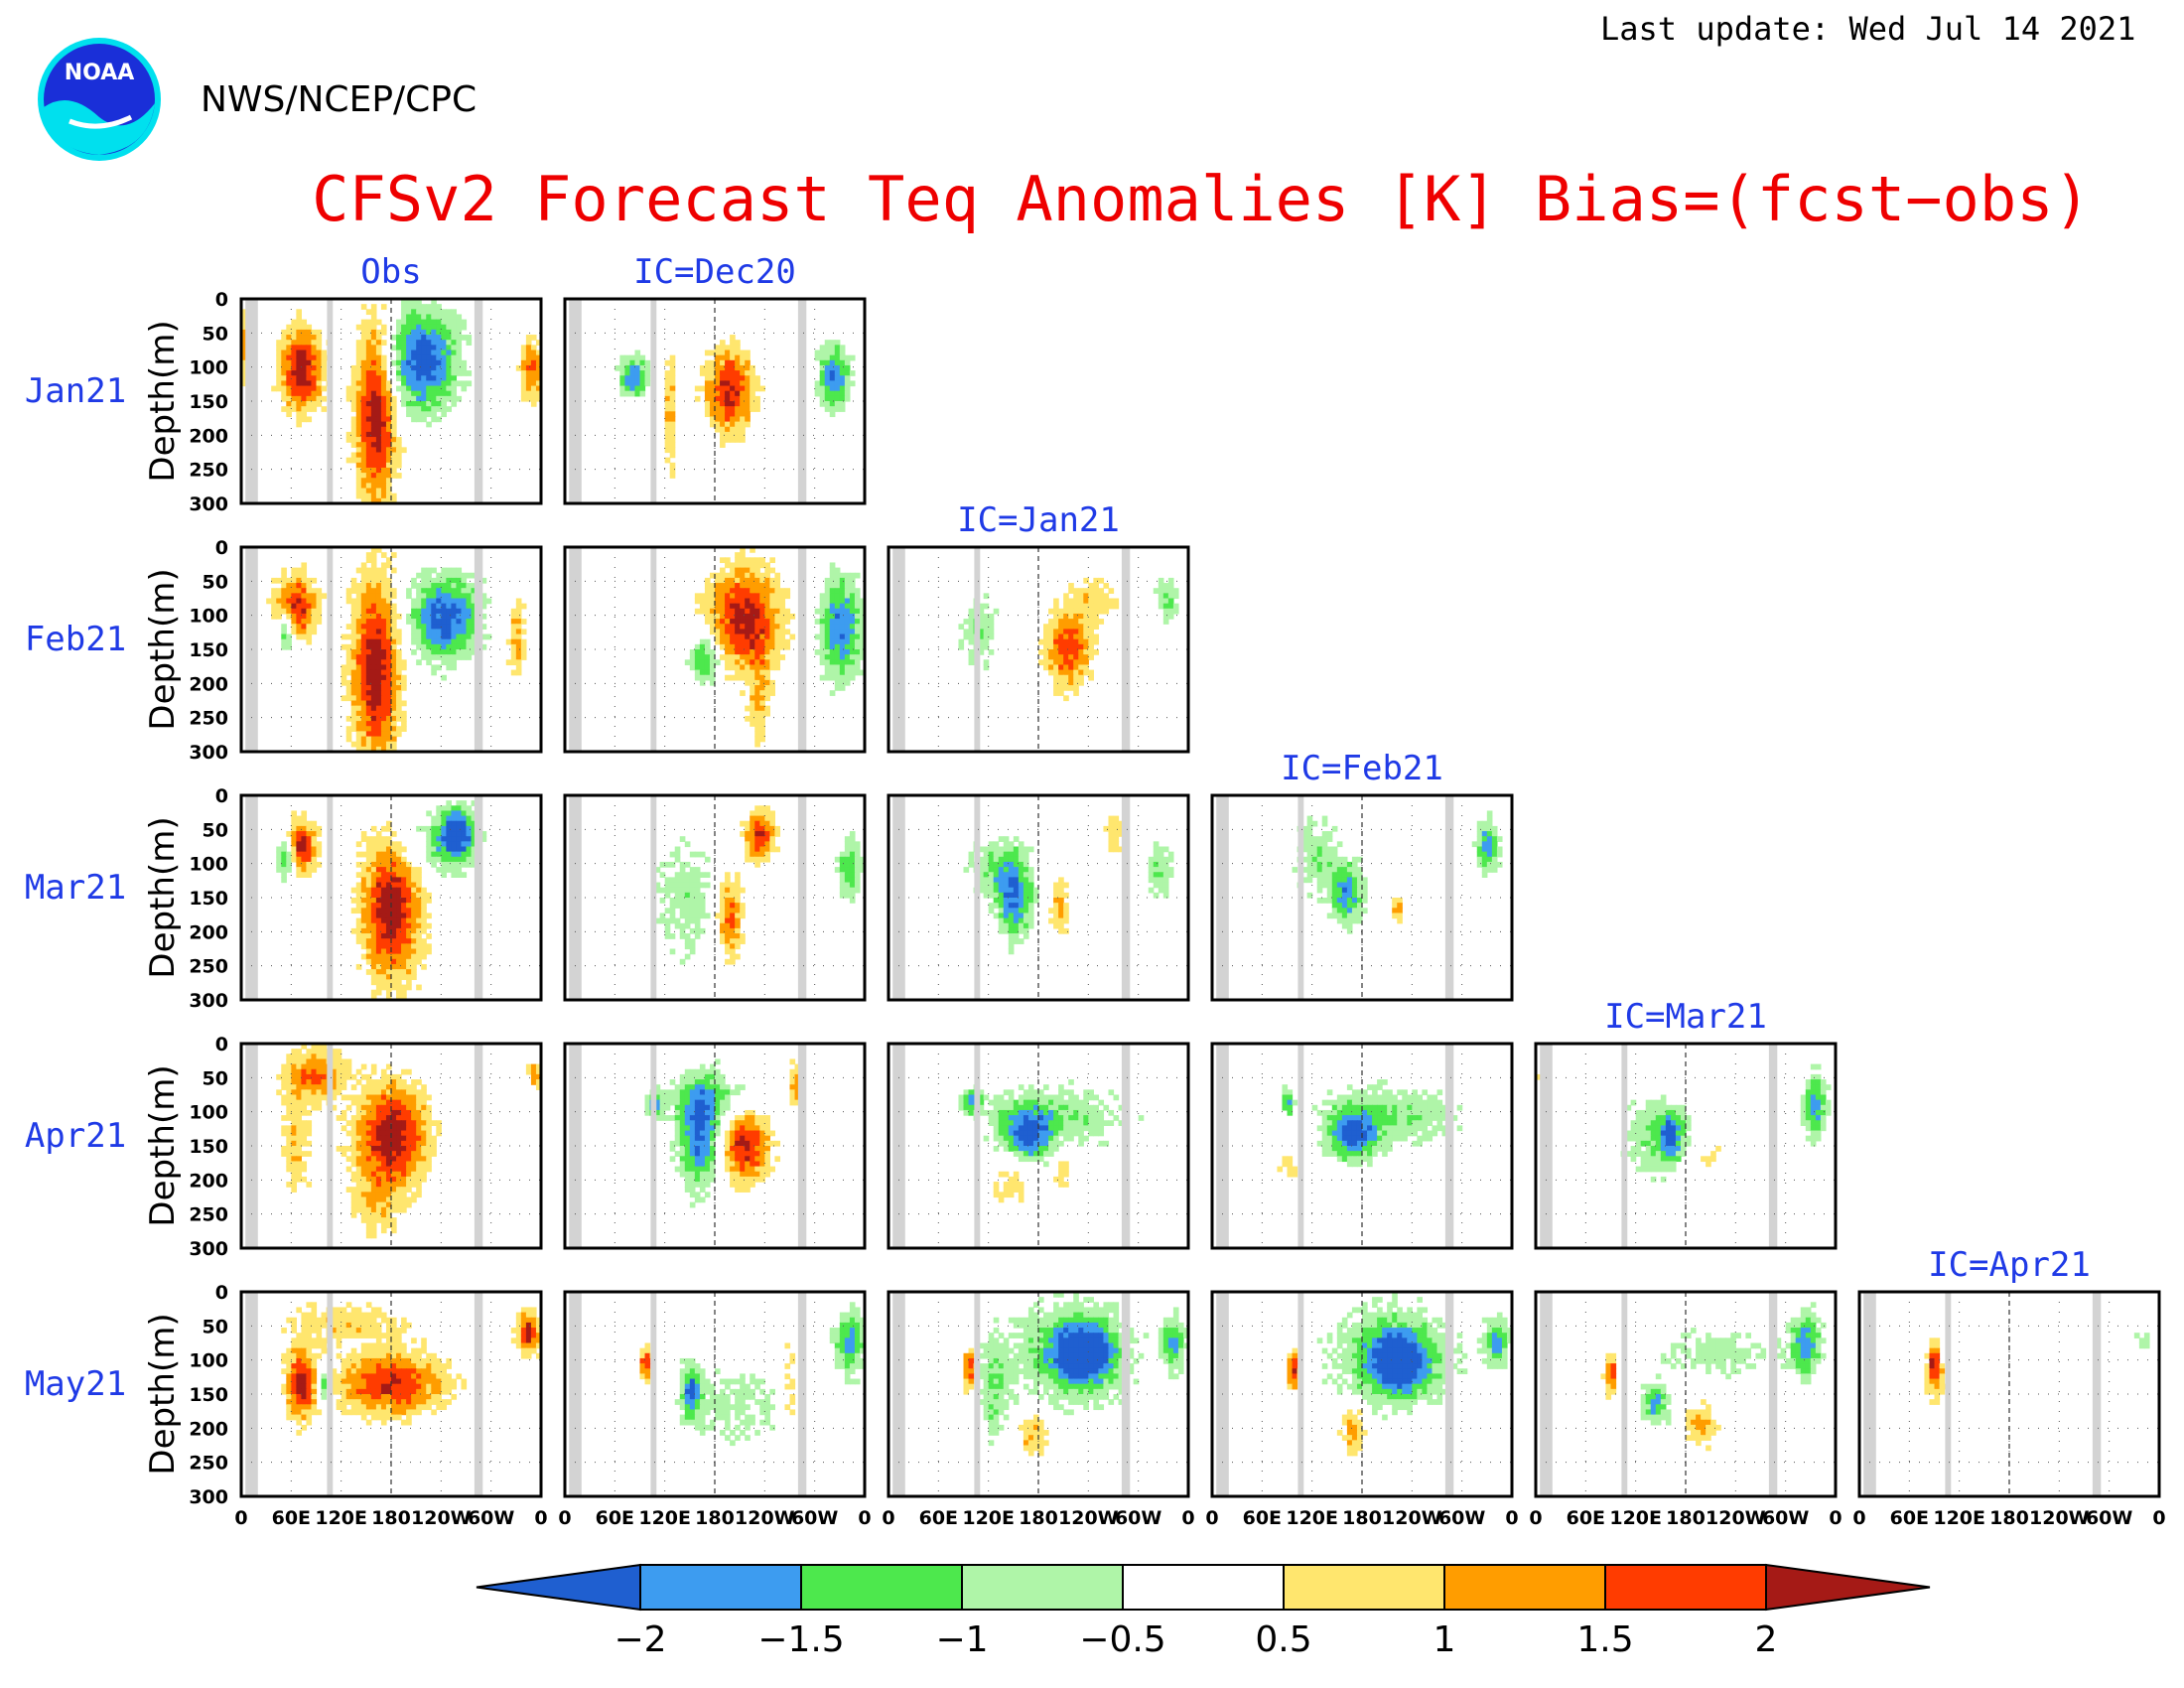  Describe the element at coordinates (1038, 627) in the screenshot. I see `panel-Feb21-2: IC=Jan21` at that location.